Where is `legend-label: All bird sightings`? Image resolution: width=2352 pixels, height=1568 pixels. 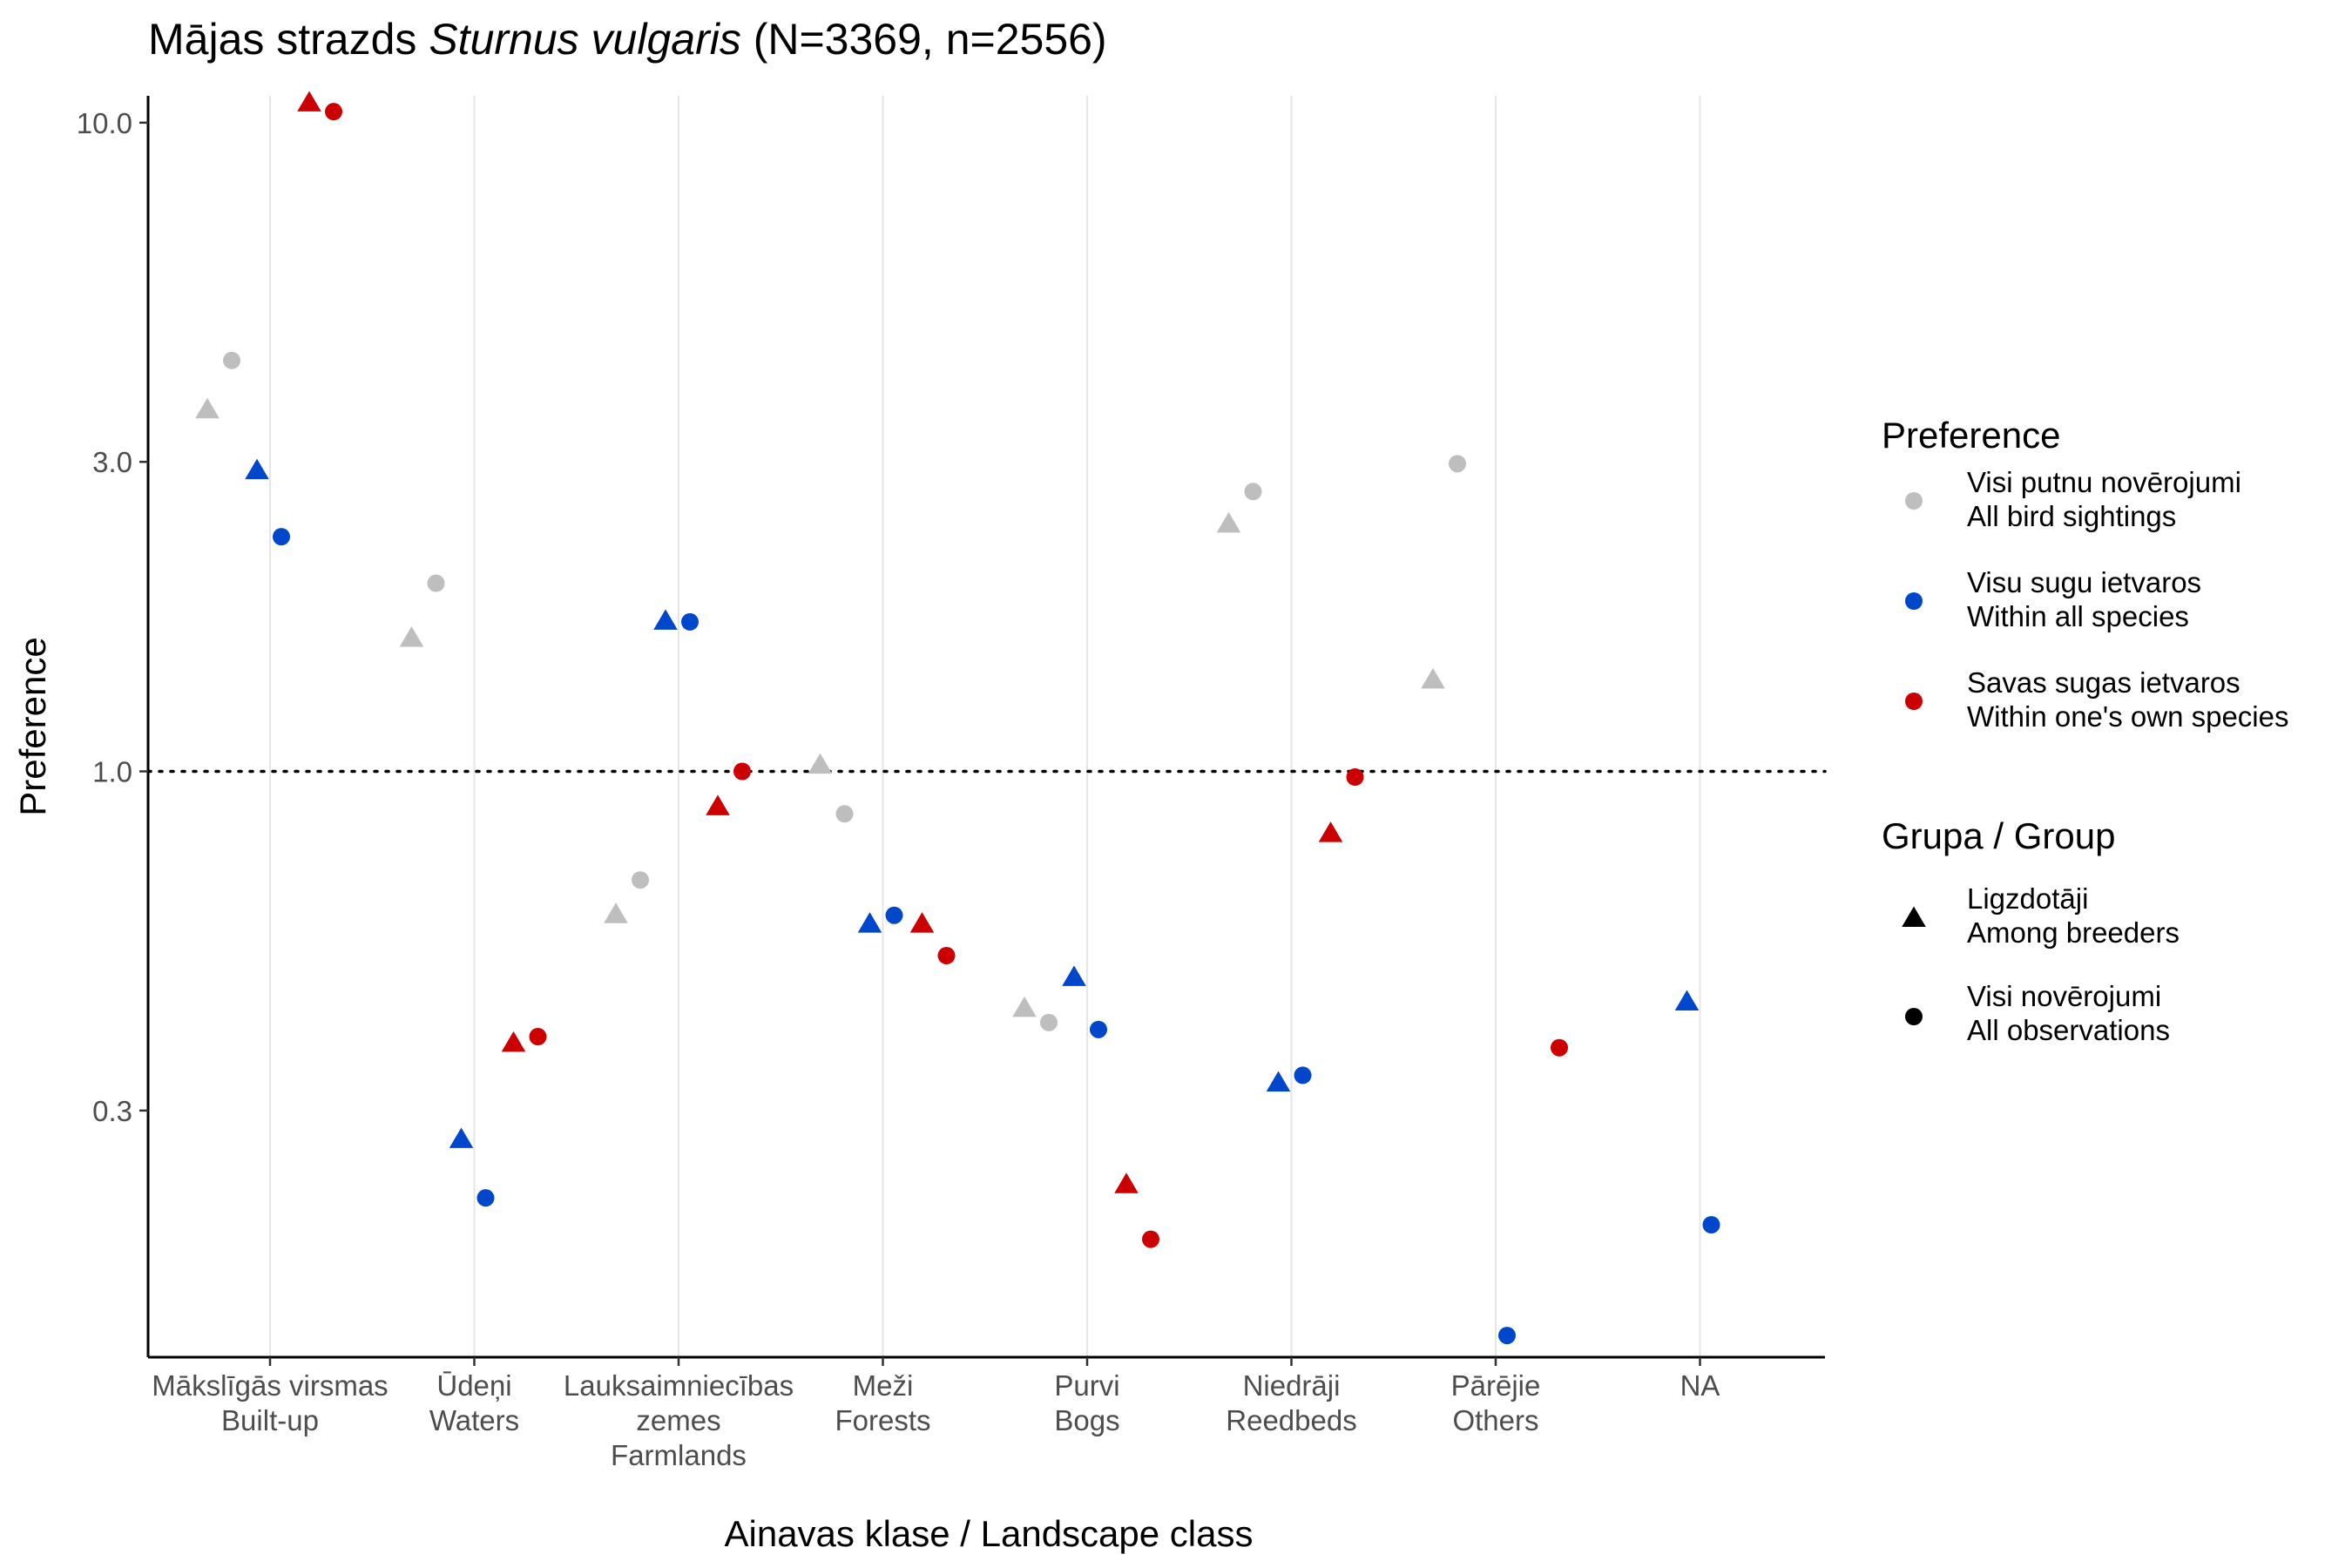
legend-label: All bird sightings is located at coordinates (2072, 516).